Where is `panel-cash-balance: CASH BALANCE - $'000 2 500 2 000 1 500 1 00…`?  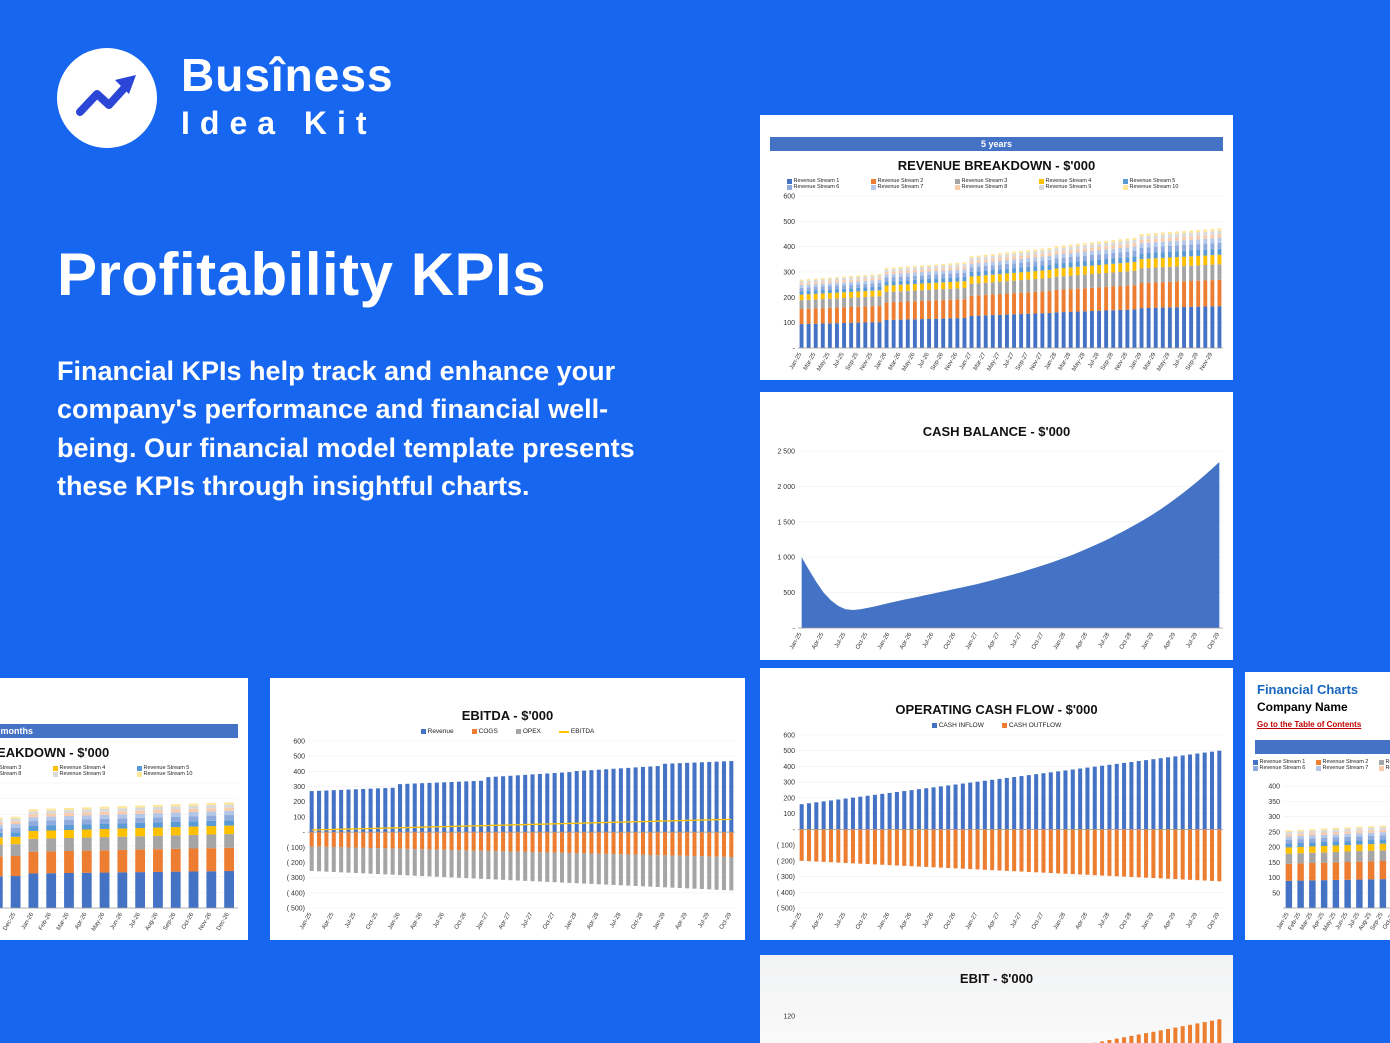
panel-cash-balance: CASH BALANCE - $'000 2 500 2 000 1 500 1 00… is located at coordinates (996, 526).